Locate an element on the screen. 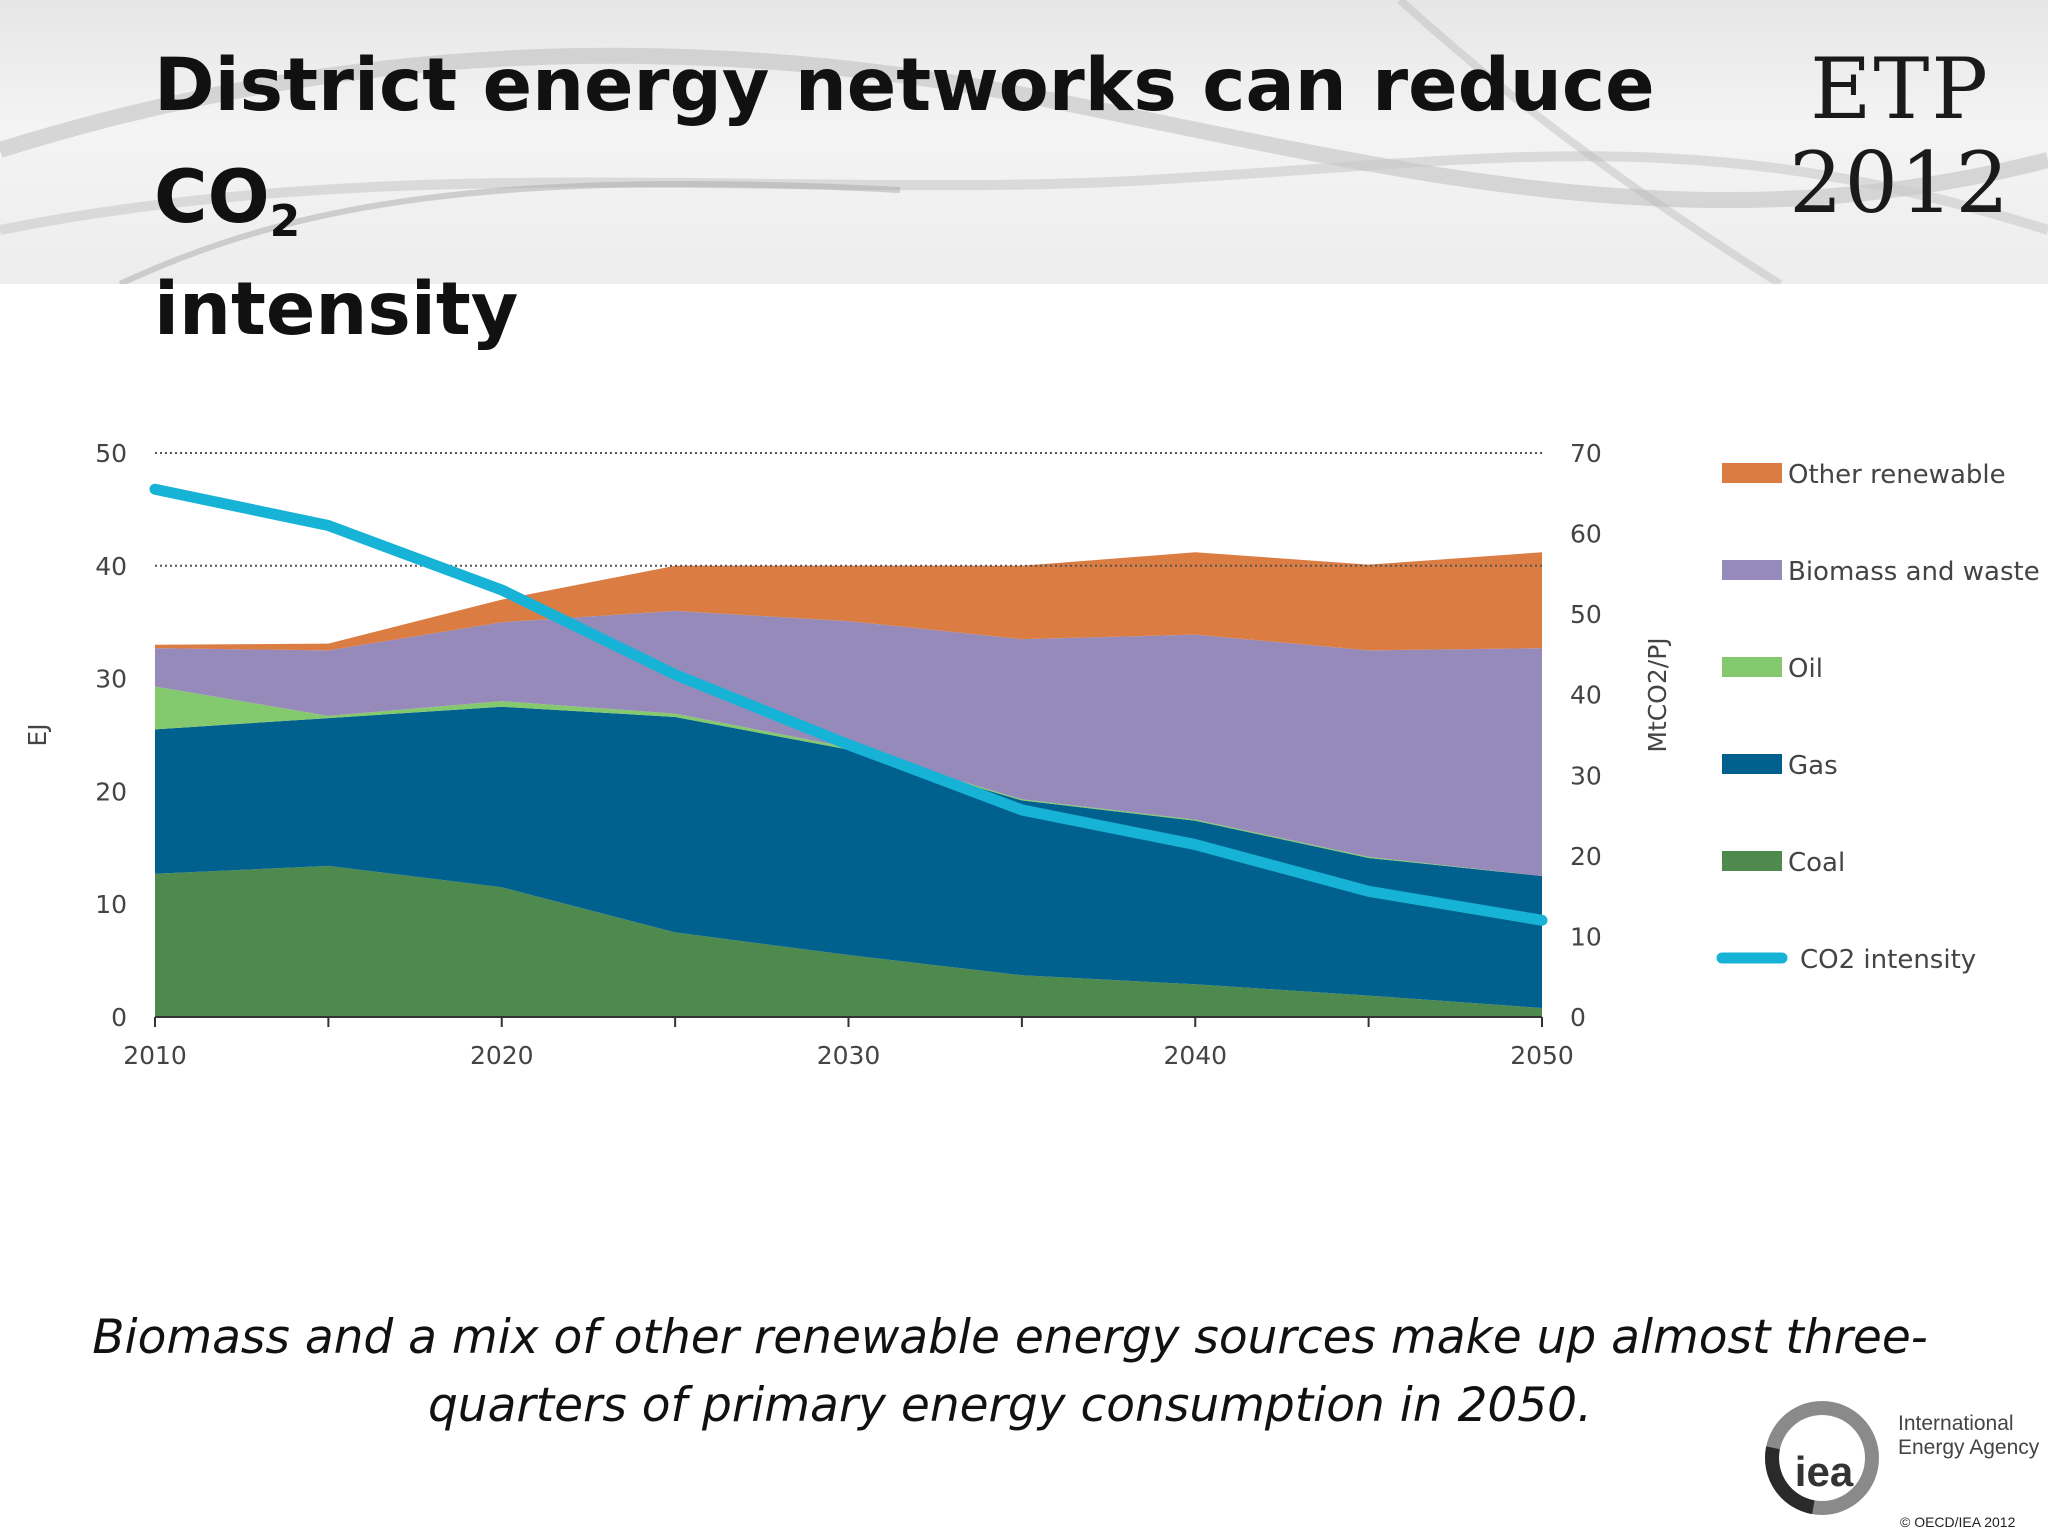  x-tick-label: 2050 is located at coordinates (1542, 1055).